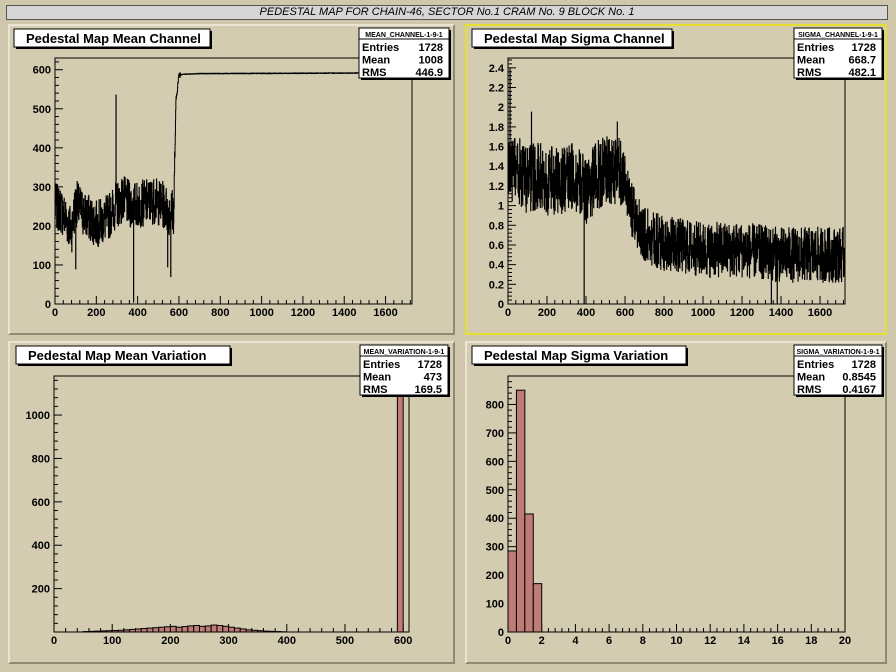  What do you see at coordinates (576, 355) in the screenshot?
I see `chart-title: Pedestal Map Sigma Variation` at bounding box center [576, 355].